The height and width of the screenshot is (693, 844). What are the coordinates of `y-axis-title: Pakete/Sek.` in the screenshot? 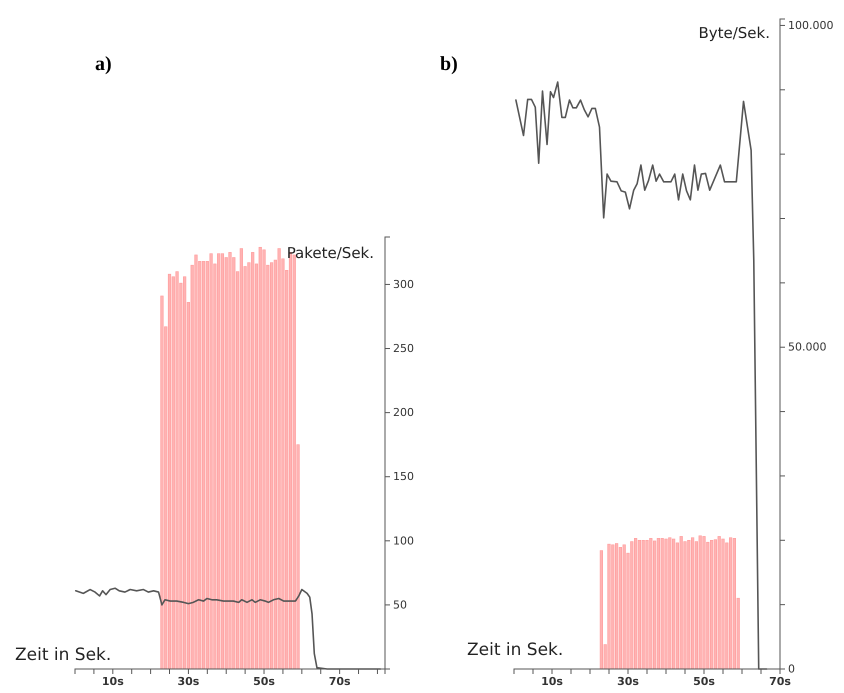 It's located at (330, 253).